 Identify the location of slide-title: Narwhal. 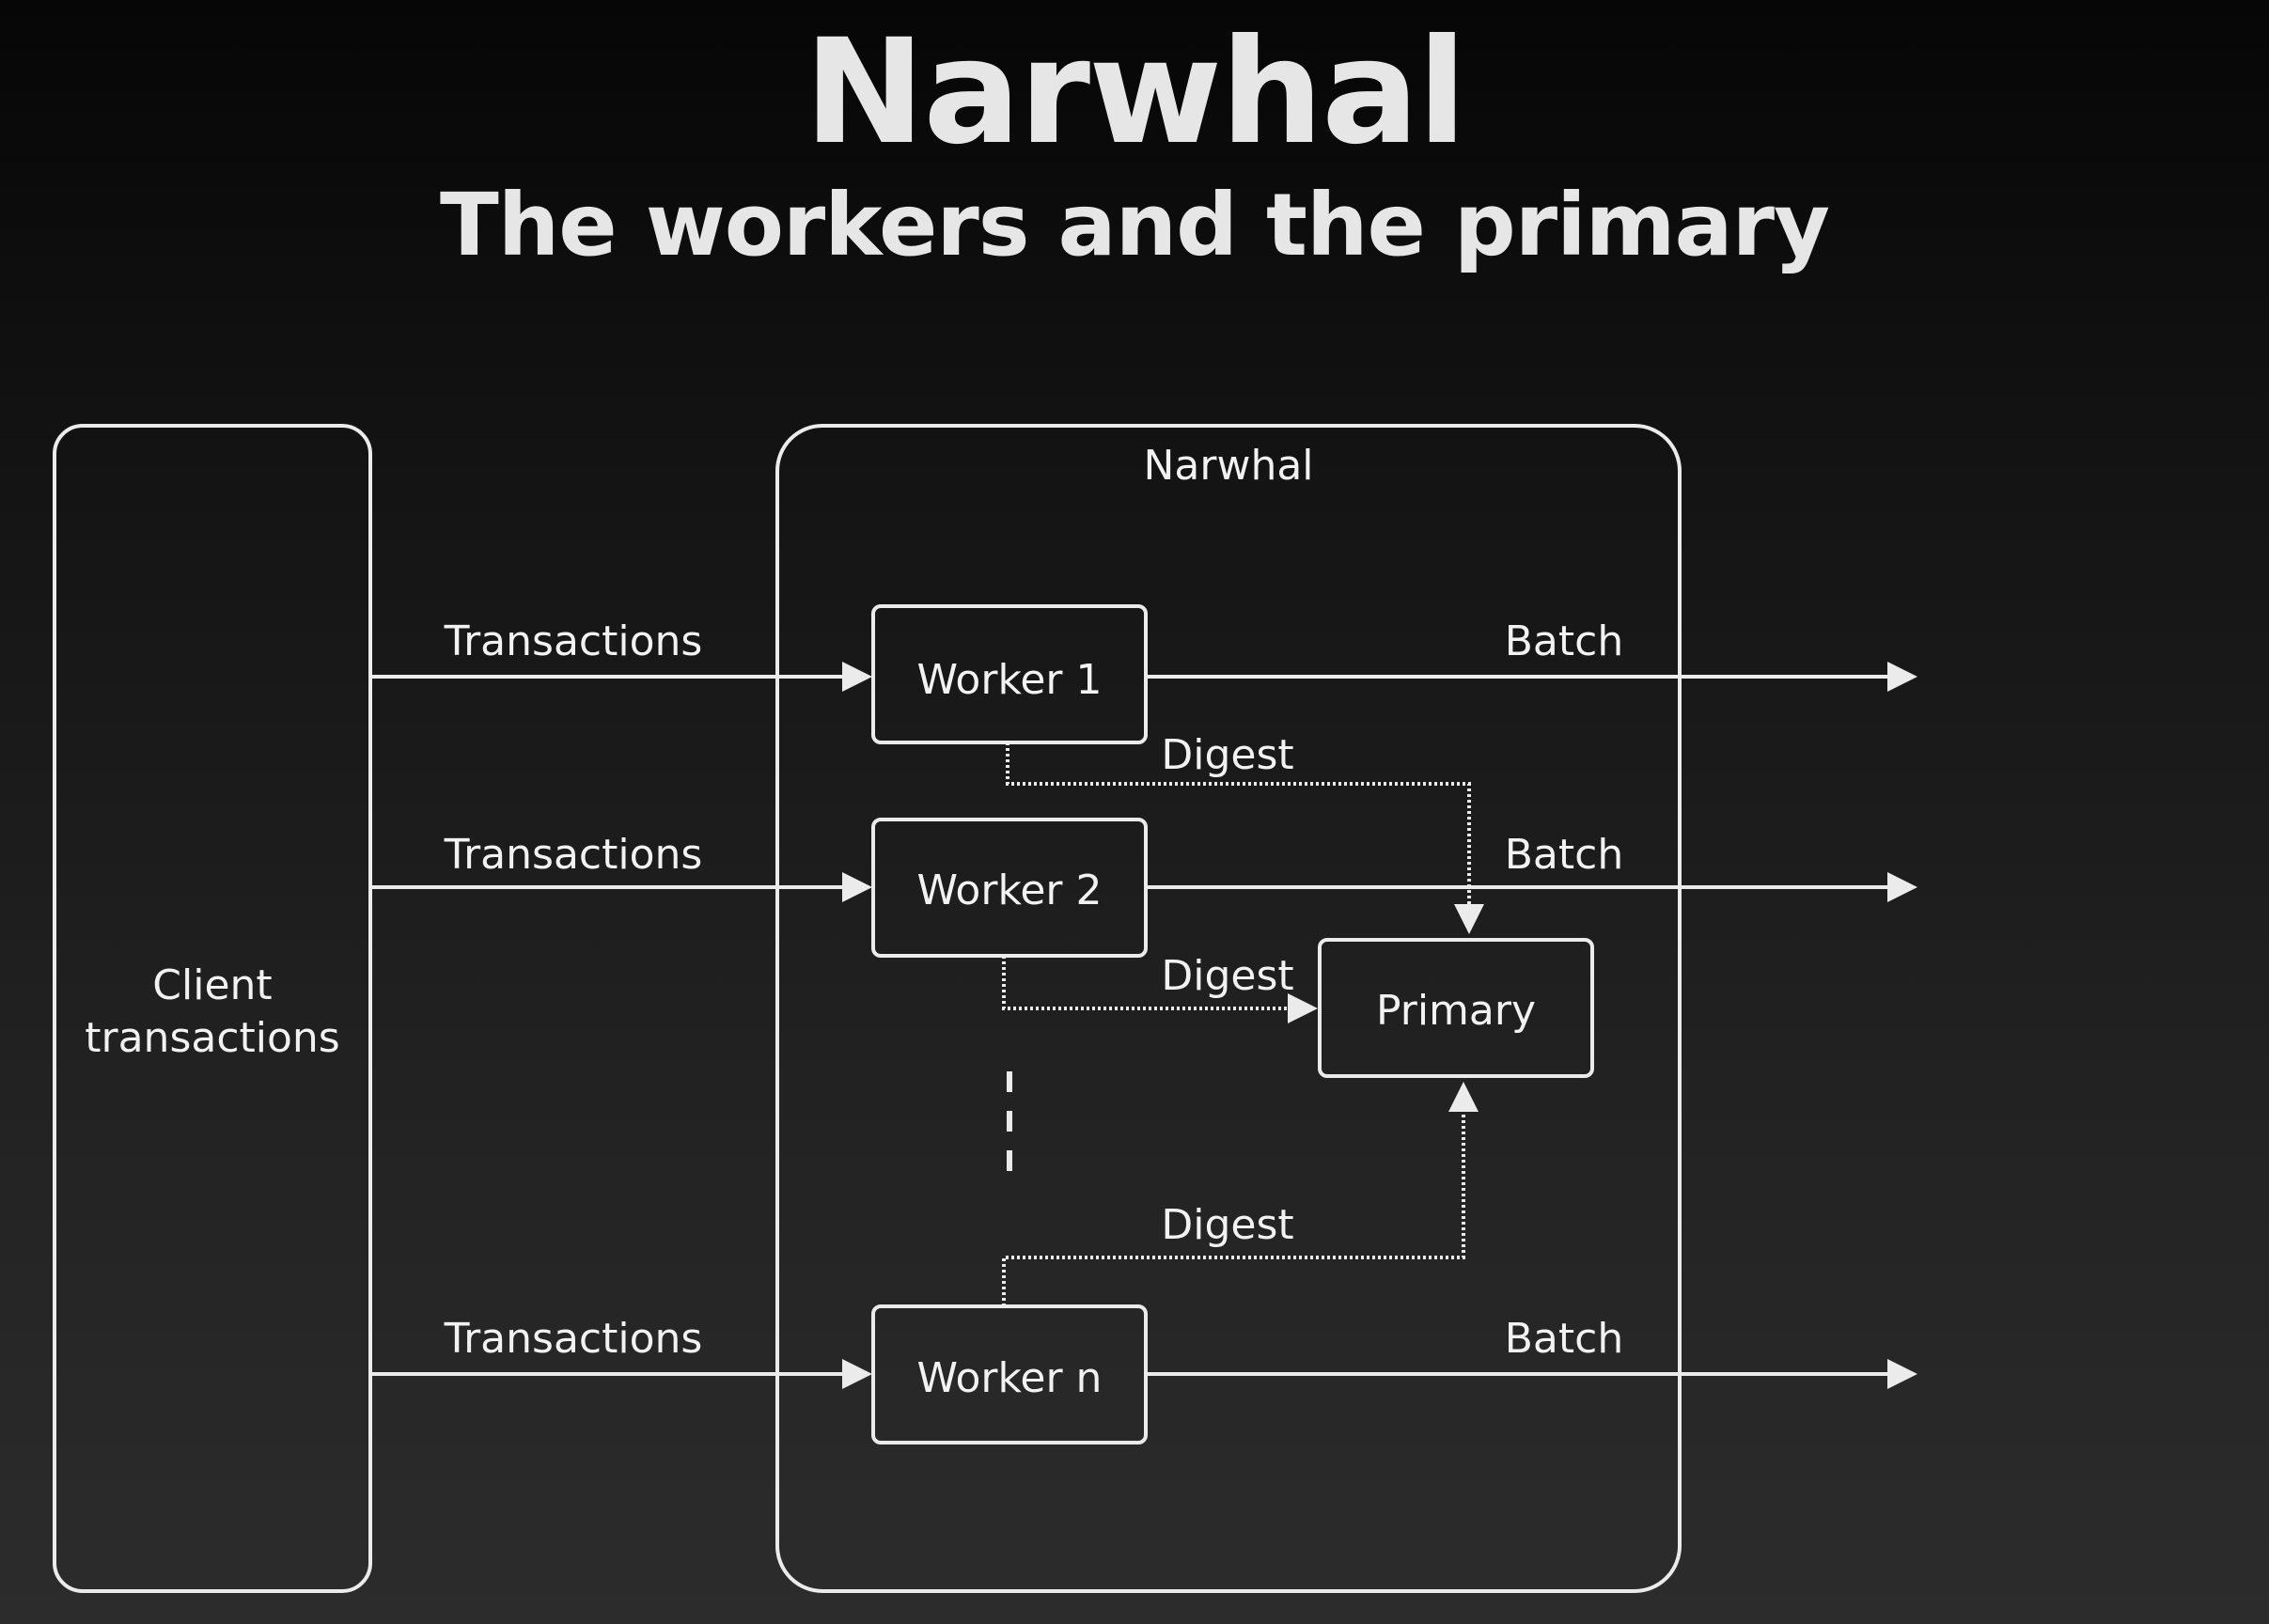
(1135, 92).